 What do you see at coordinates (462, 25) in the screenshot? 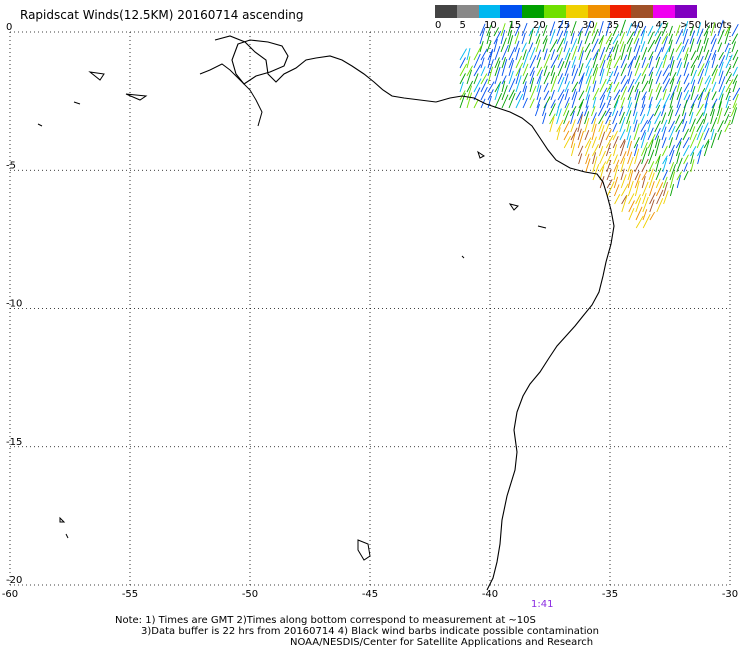
I see `legend-label: 5` at bounding box center [462, 25].